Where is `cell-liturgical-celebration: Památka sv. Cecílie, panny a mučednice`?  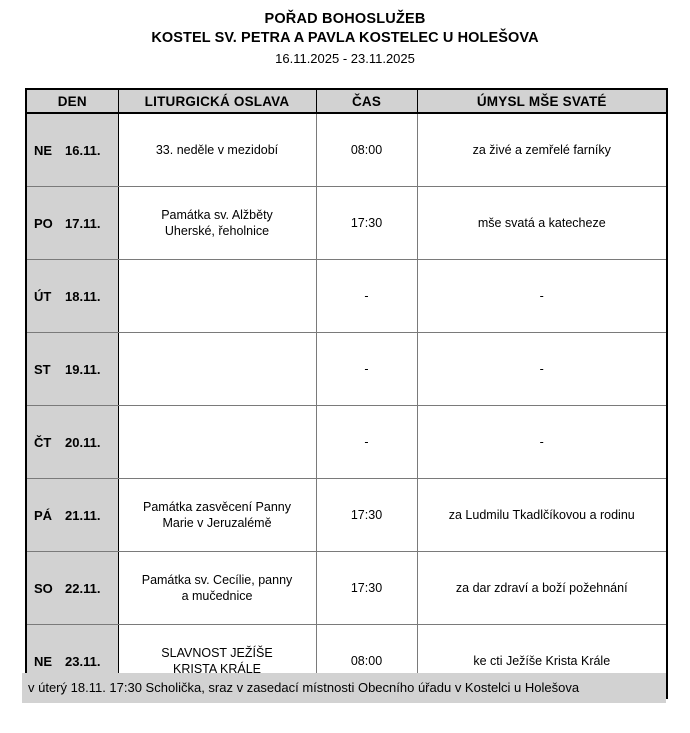
cell-liturgical-celebration: Památka sv. Cecílie, panny a mučednice is located at coordinates (217, 588).